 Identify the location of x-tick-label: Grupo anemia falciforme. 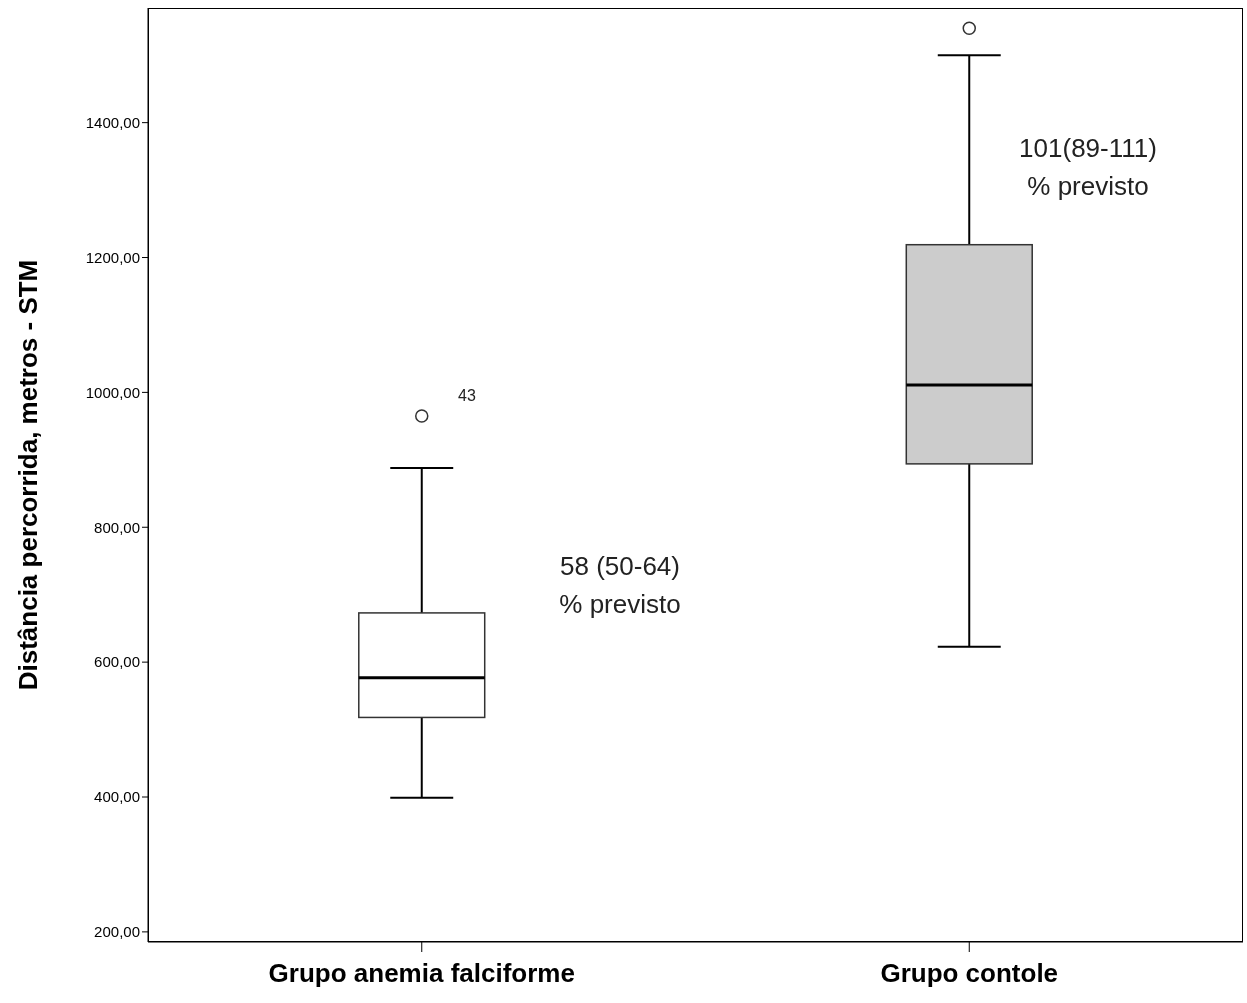
(421, 973).